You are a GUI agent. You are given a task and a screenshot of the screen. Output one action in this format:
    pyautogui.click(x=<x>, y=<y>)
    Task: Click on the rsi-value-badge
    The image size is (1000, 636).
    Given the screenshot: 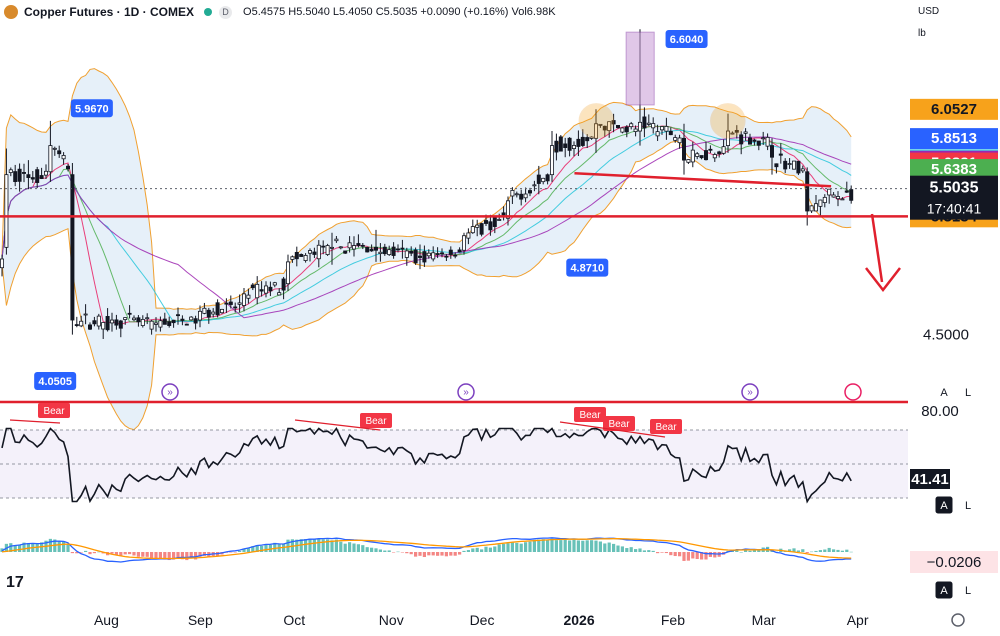 What is the action you would take?
    pyautogui.click(x=930, y=479)
    